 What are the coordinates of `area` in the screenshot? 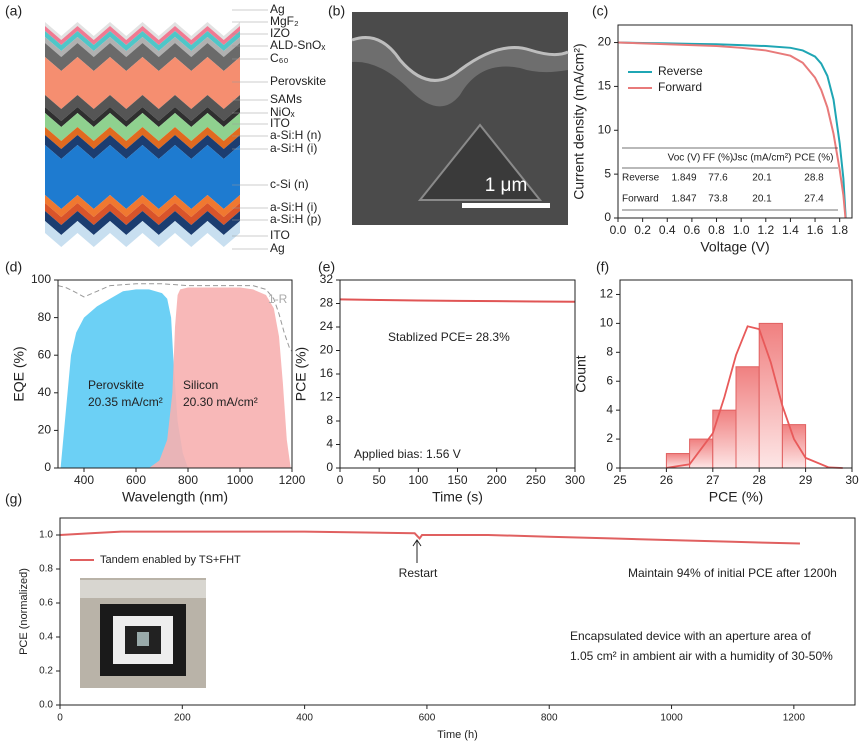 It's located at (124, 378).